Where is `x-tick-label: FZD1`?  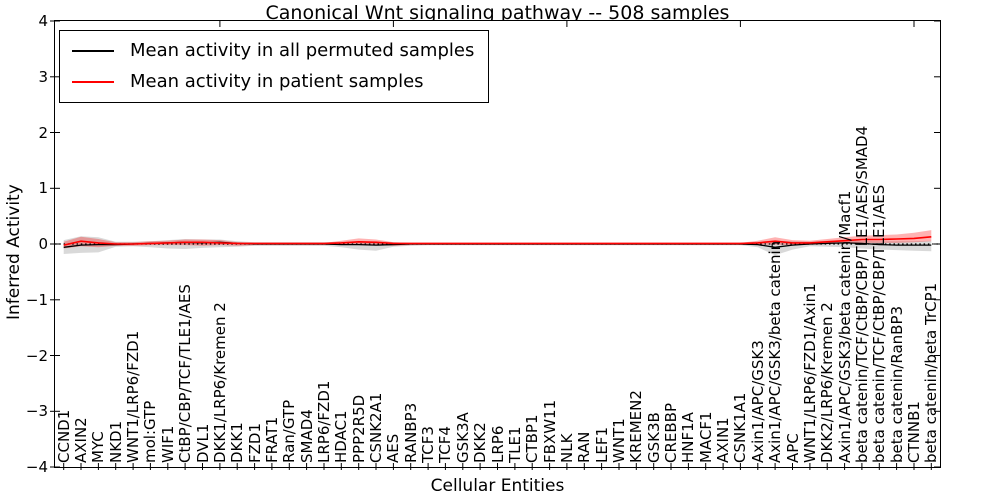
x-tick-label: FZD1 is located at coordinates (255, 443).